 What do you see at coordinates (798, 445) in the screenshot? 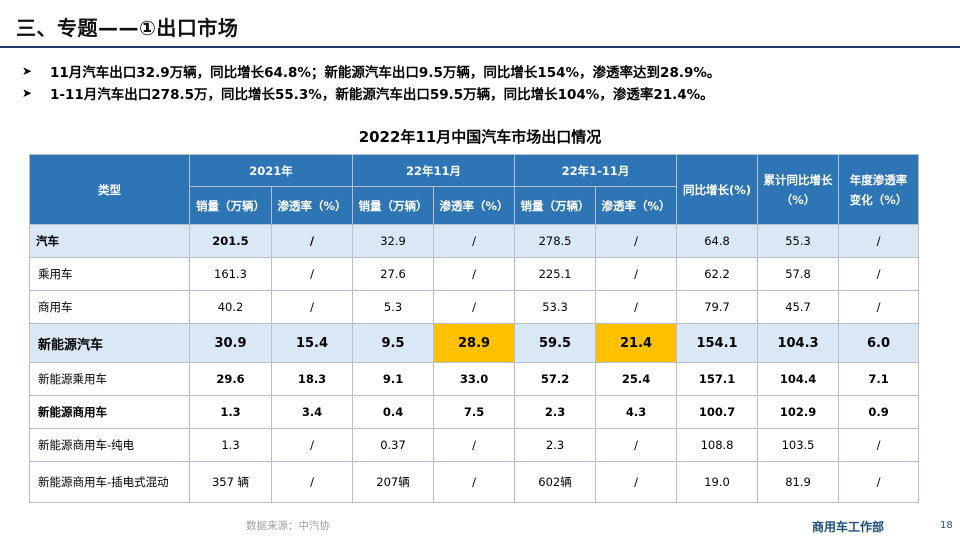
I see `table-cell: 103.5` at bounding box center [798, 445].